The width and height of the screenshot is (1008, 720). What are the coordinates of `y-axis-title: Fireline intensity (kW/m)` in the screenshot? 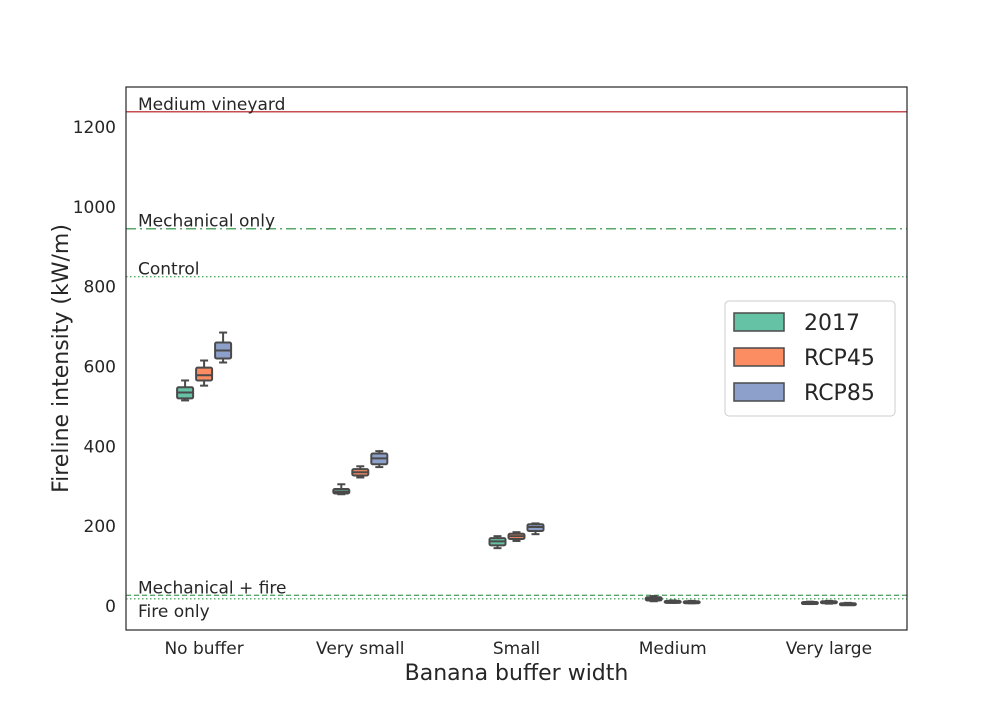 It's located at (61, 358).